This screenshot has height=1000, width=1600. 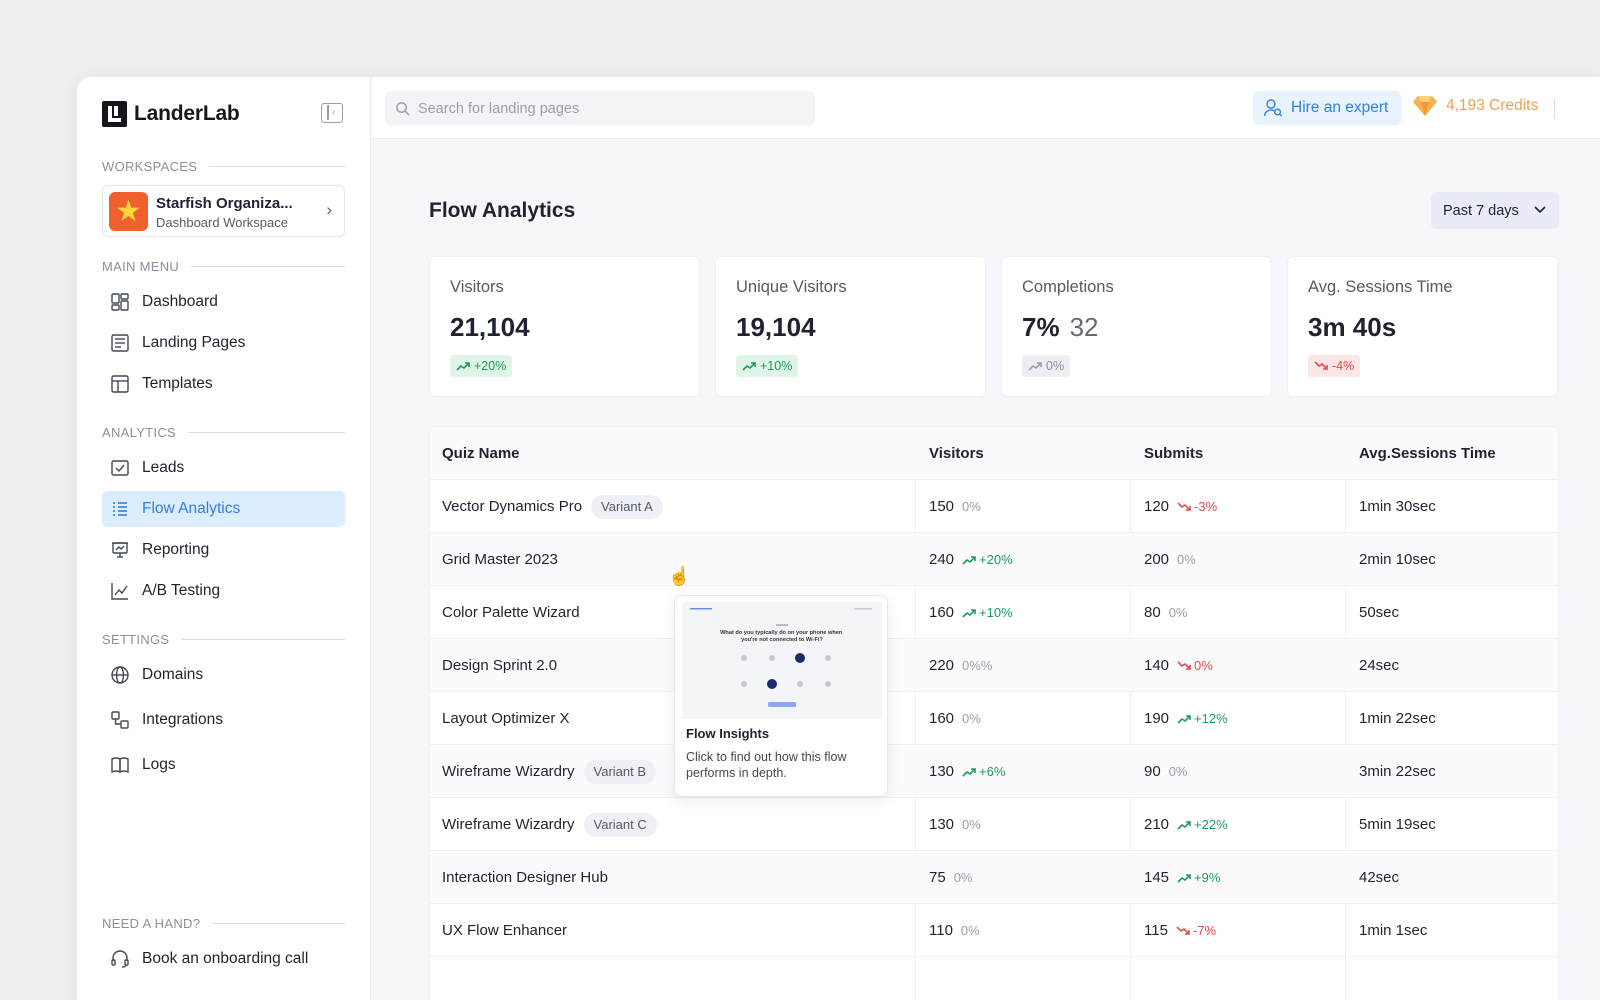 I want to click on logo: LanderLab, so click(x=171, y=114).